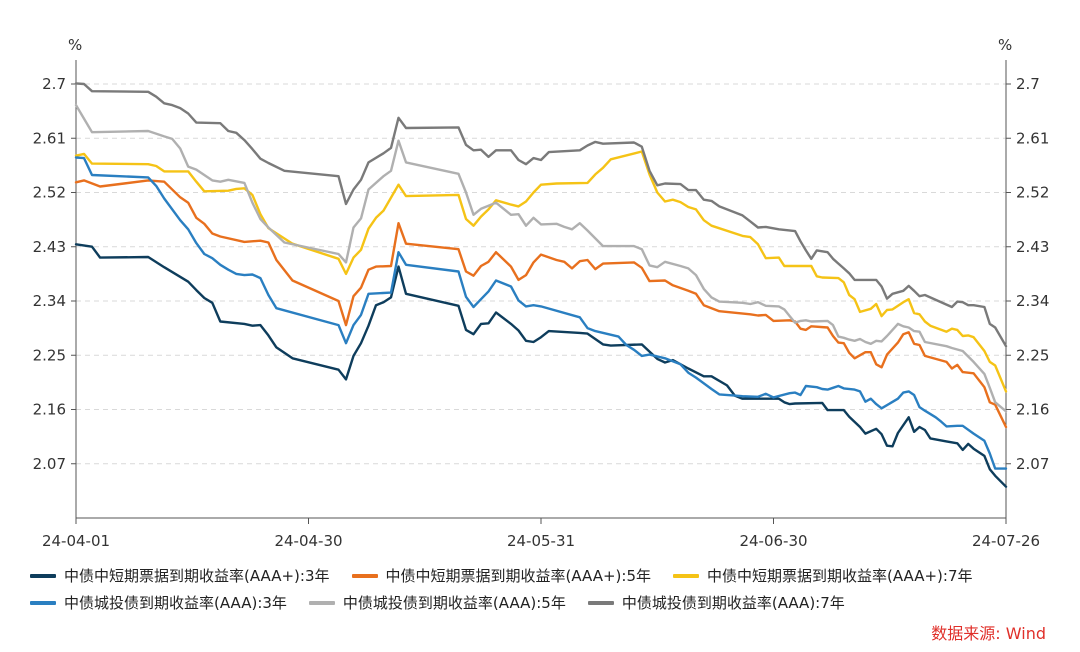  What do you see at coordinates (49, 138) in the screenshot?
I see `y-tick-label-left: 2.61` at bounding box center [49, 138].